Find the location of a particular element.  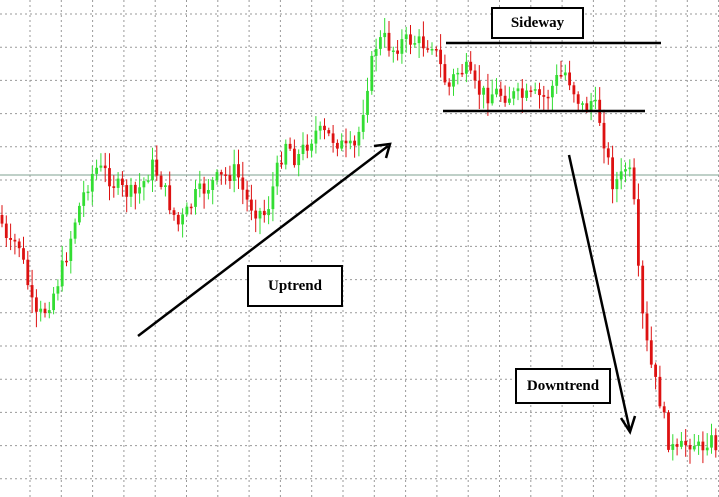

annotation-downtrend: Downtrend is located at coordinates (563, 386).